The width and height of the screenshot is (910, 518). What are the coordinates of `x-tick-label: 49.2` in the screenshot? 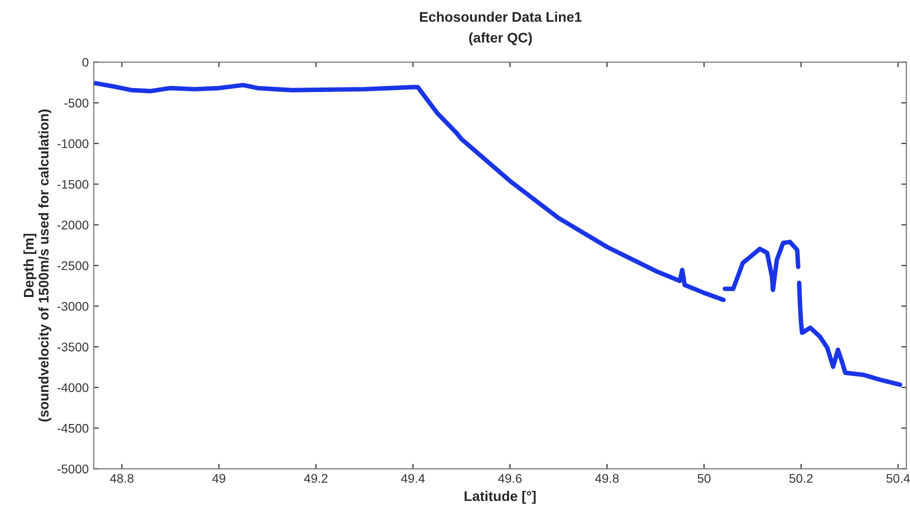 It's located at (316, 478).